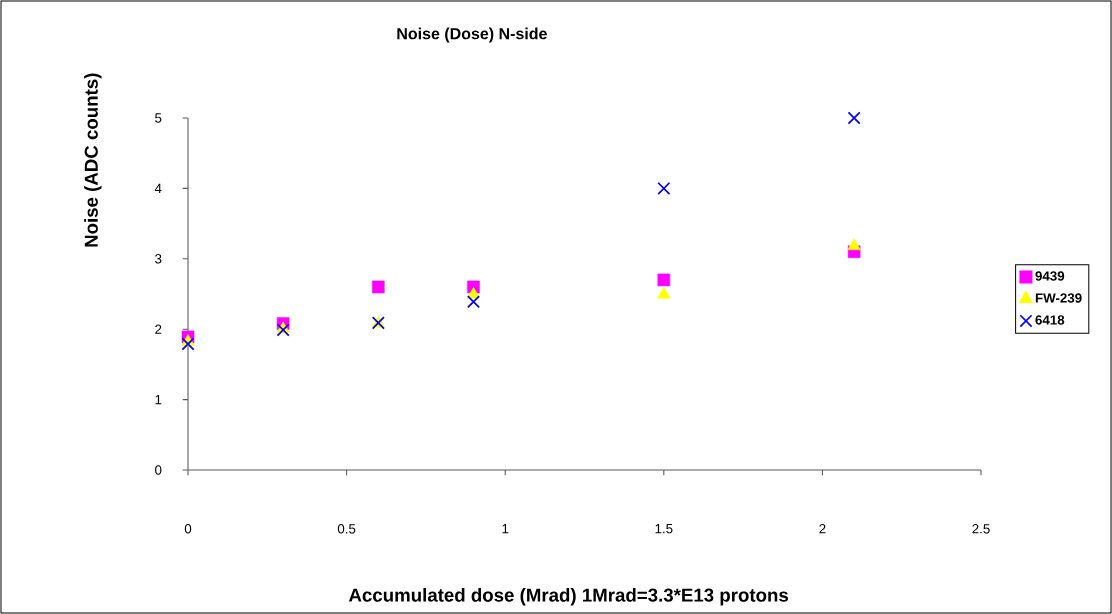 This screenshot has height=614, width=1112. I want to click on x-tick-label: 2, so click(822, 529).